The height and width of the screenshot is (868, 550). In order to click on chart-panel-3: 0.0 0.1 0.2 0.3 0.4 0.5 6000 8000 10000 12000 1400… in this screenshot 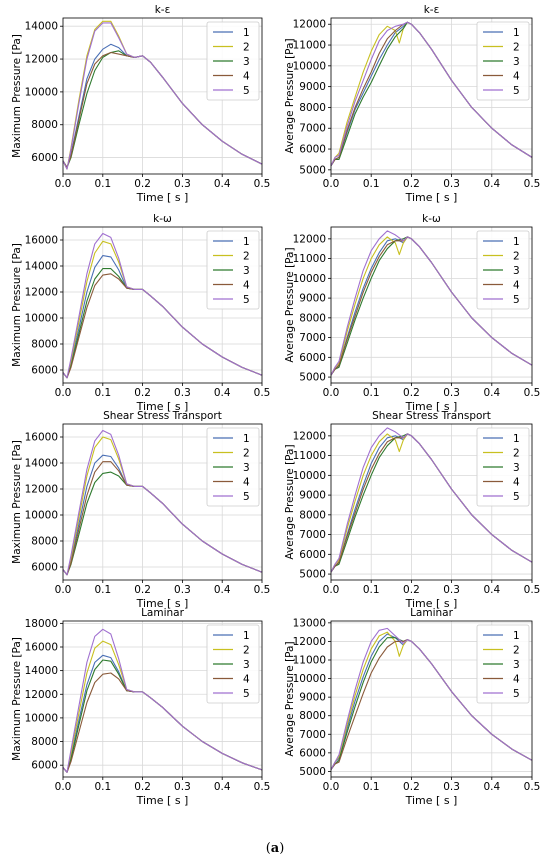, I will do `click(140, 313)`.